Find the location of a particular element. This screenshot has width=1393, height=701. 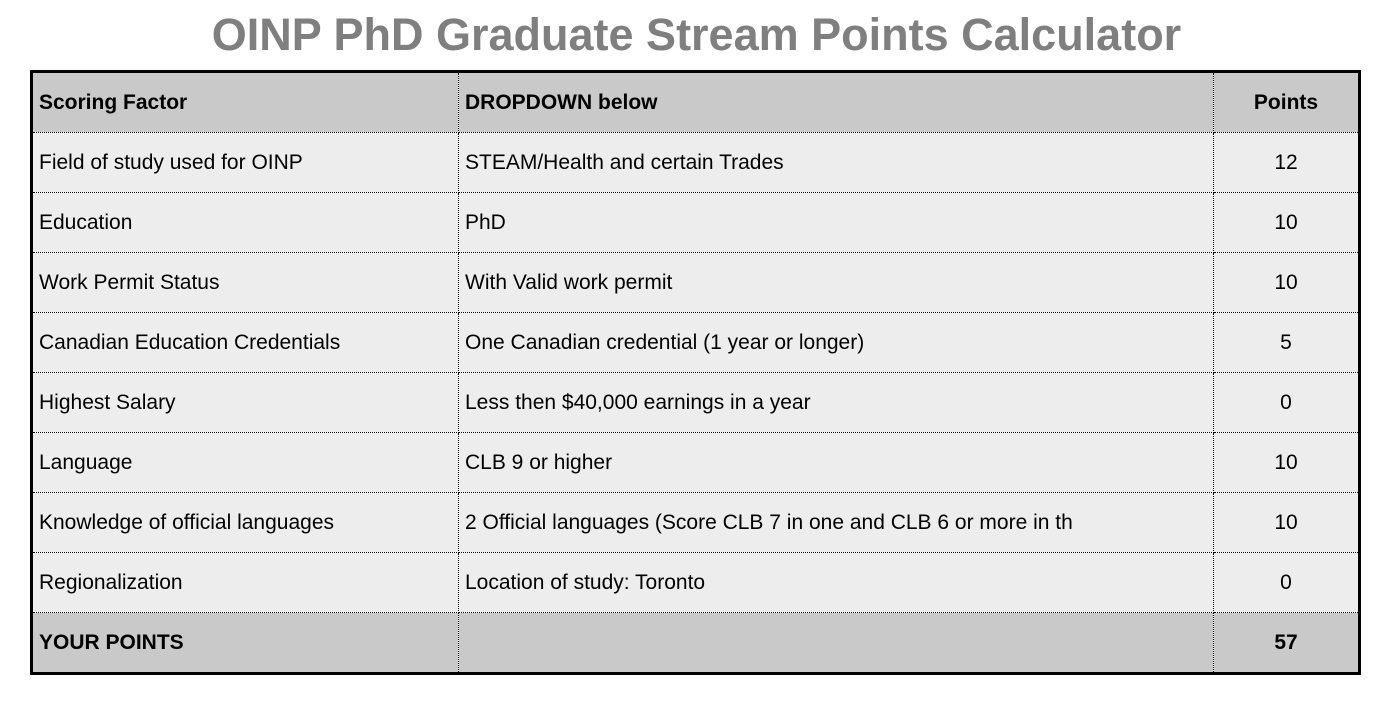

table-row: Education PhD 10 is located at coordinates (695, 222).